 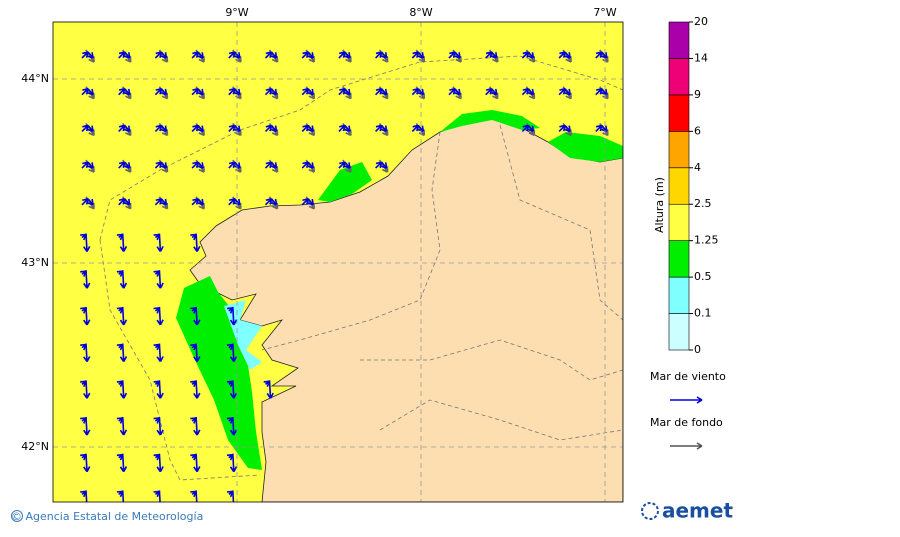 I want to click on aemet-logo: aemet, so click(x=687, y=511).